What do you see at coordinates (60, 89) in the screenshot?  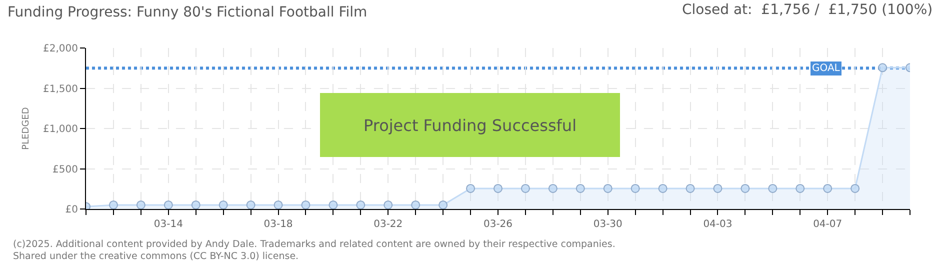 I see `y-tick-label: £1,500` at bounding box center [60, 89].